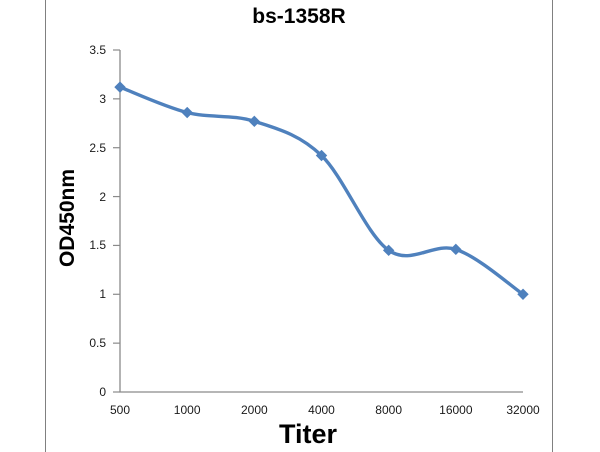 This screenshot has width=600, height=452. I want to click on x-tick-label: 8000, so click(388, 410).